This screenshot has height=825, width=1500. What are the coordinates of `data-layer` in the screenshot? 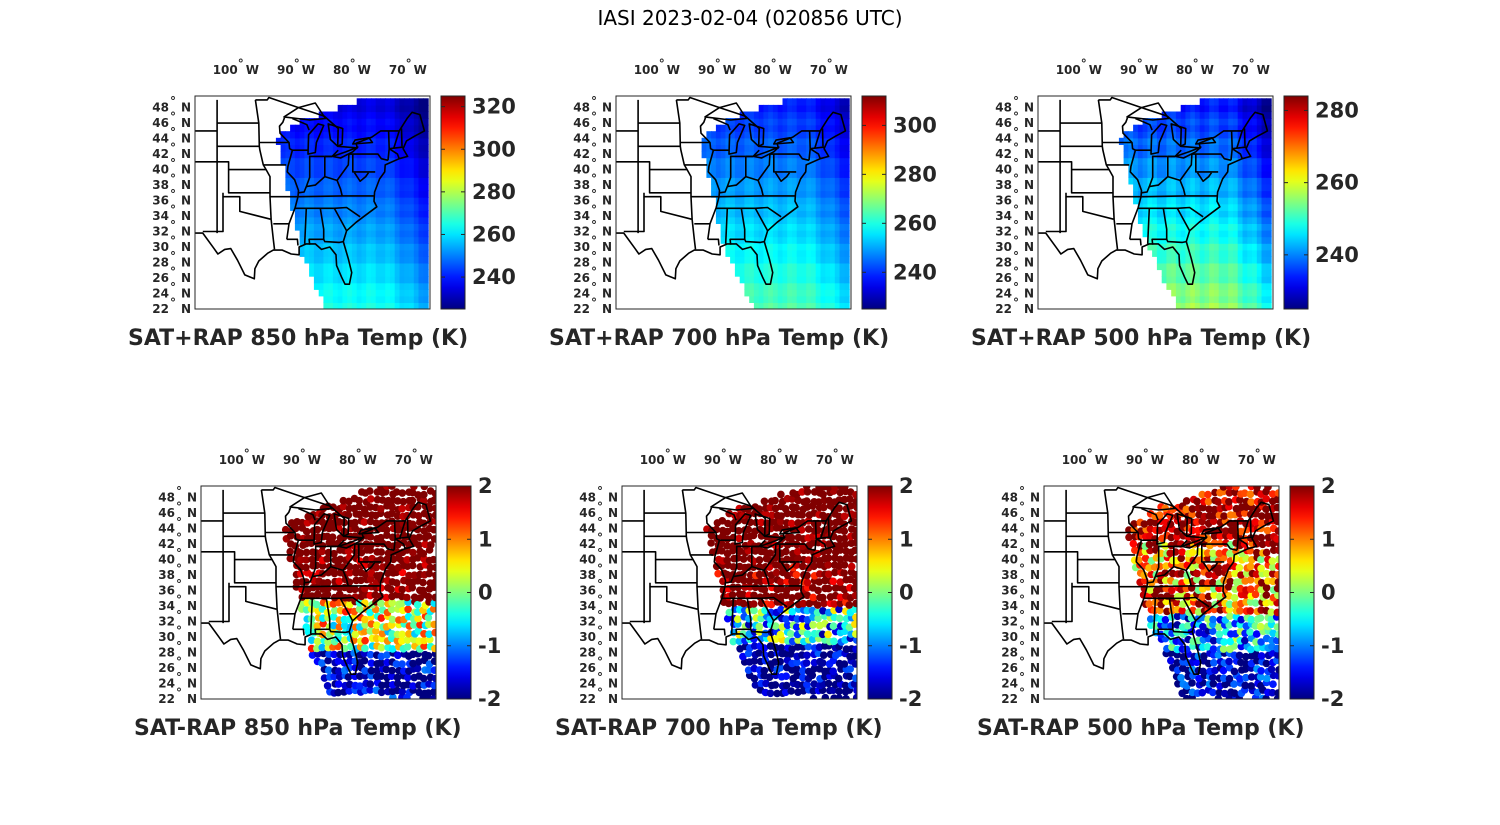 It's located at (1195, 203).